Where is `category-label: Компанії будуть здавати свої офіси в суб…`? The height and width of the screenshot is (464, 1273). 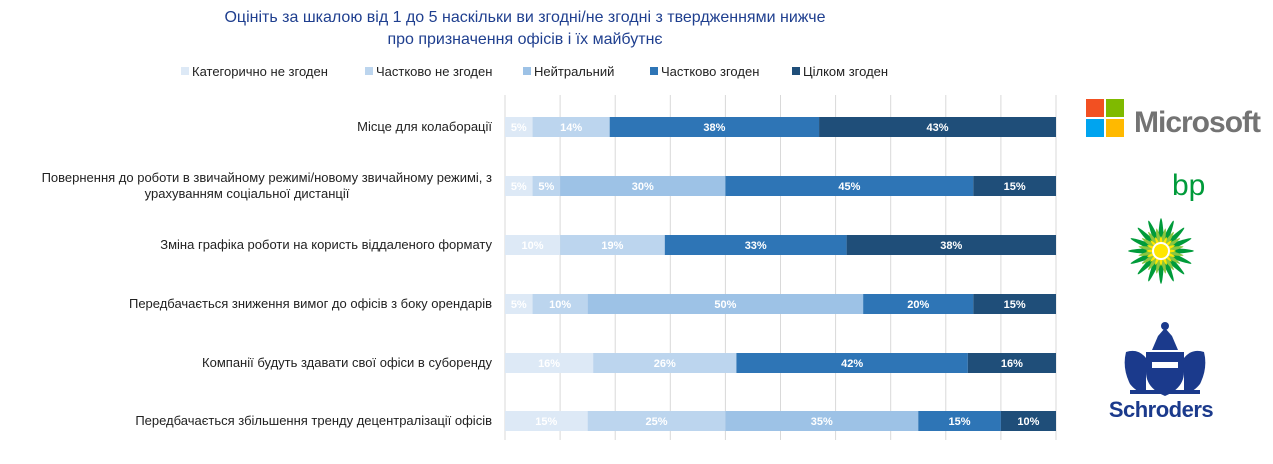 category-label: Компанії будуть здавати свої офіси в суб… is located at coordinates (347, 362).